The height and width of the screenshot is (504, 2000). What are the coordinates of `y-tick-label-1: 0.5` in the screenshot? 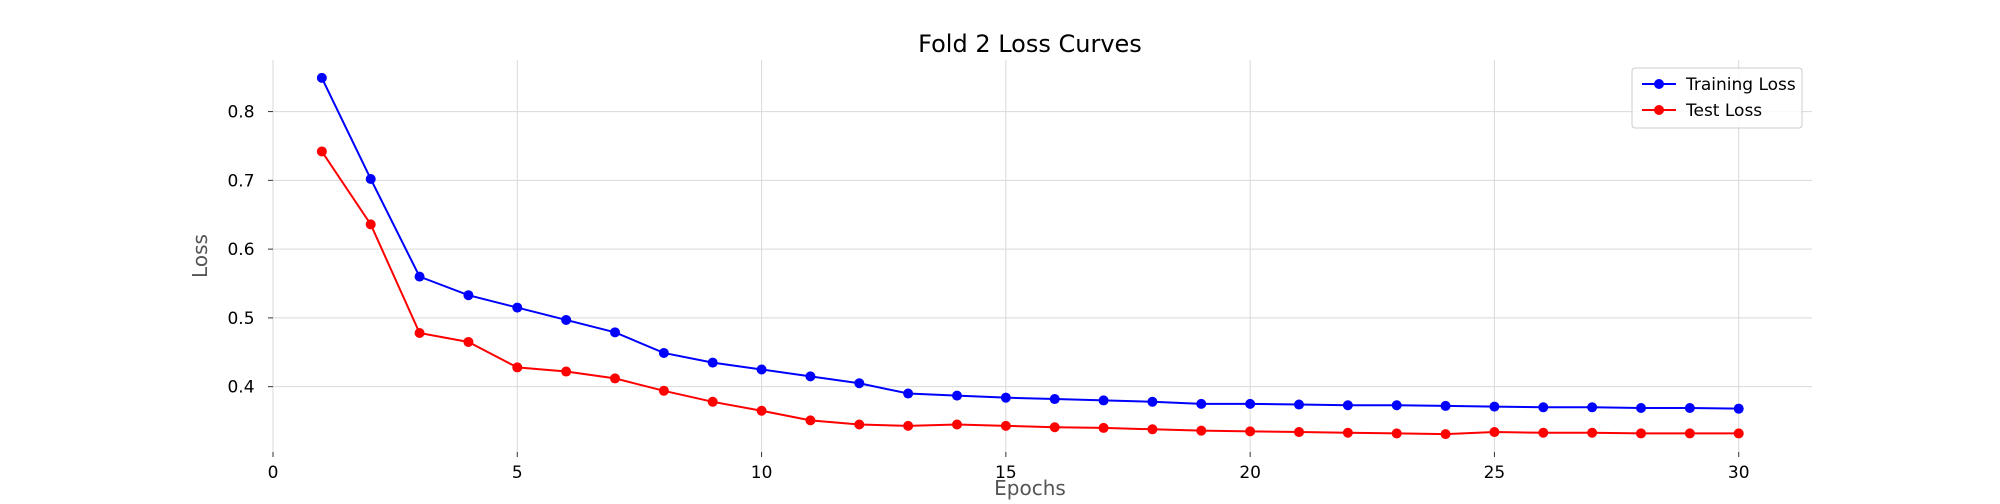 It's located at (240, 319).